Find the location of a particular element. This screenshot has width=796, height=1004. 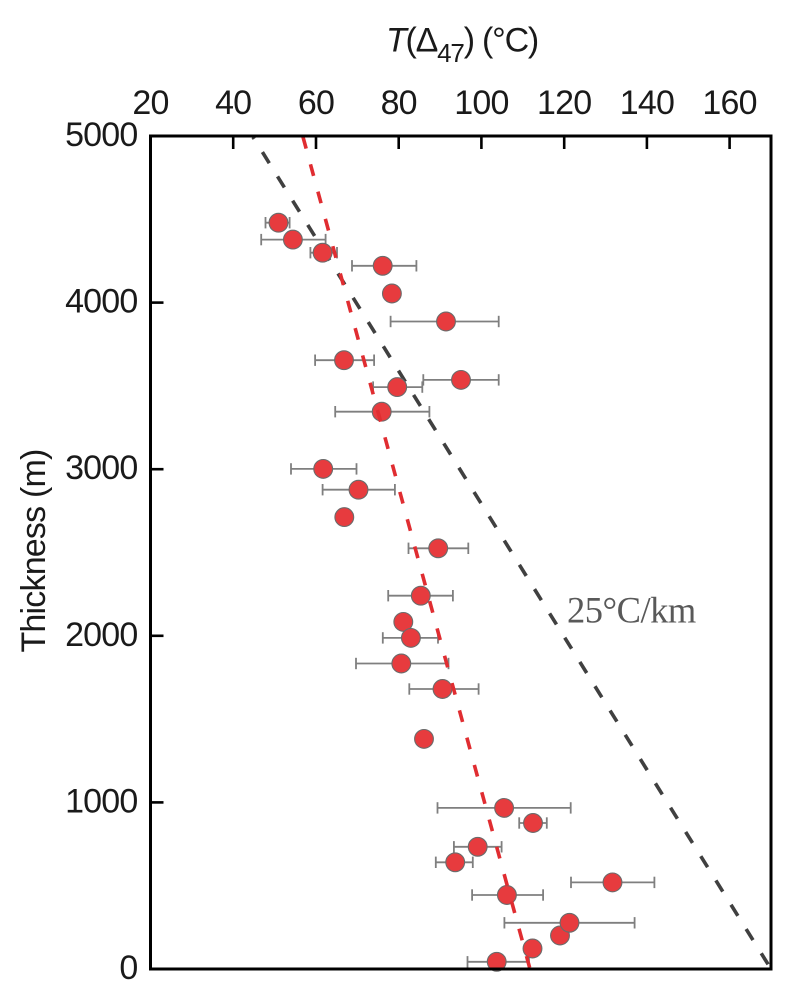

svg-text: 100 is located at coordinates (481, 103).